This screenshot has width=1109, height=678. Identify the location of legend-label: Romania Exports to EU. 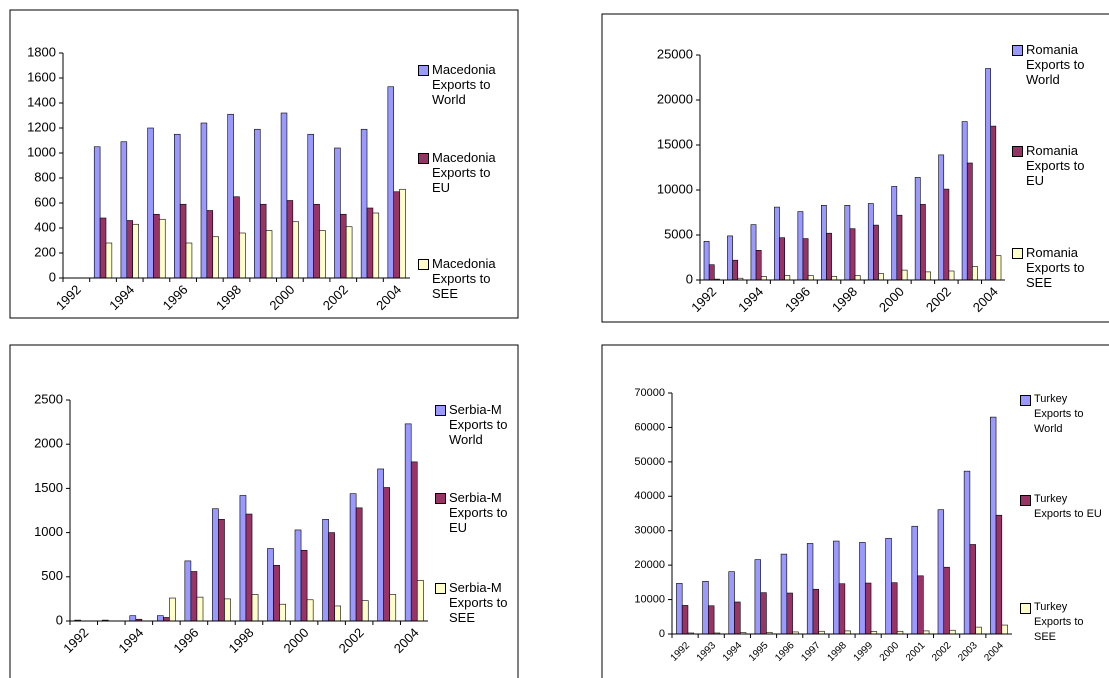
(1055, 165).